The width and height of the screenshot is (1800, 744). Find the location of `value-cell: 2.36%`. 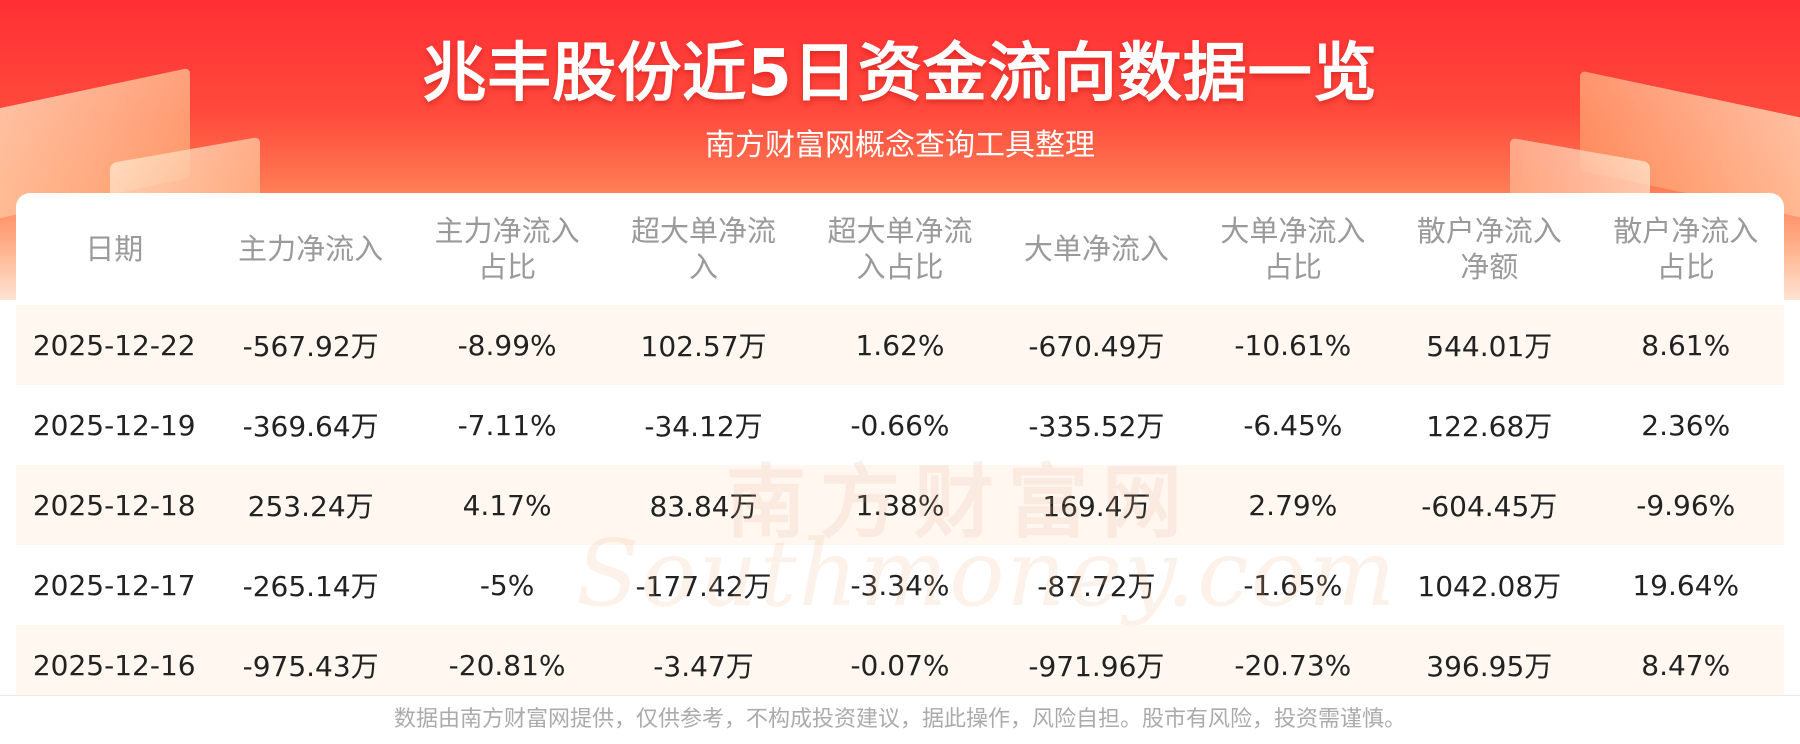

value-cell: 2.36% is located at coordinates (1685, 425).